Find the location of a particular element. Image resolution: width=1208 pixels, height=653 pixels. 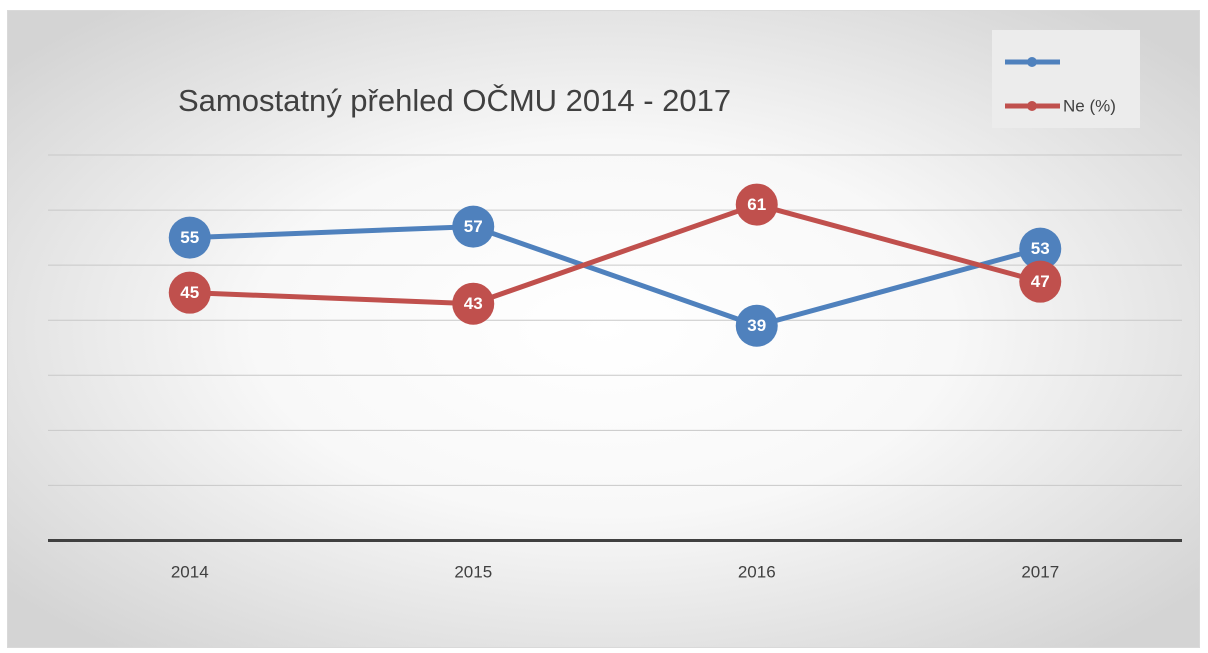

data-label: 47 is located at coordinates (1040, 281).